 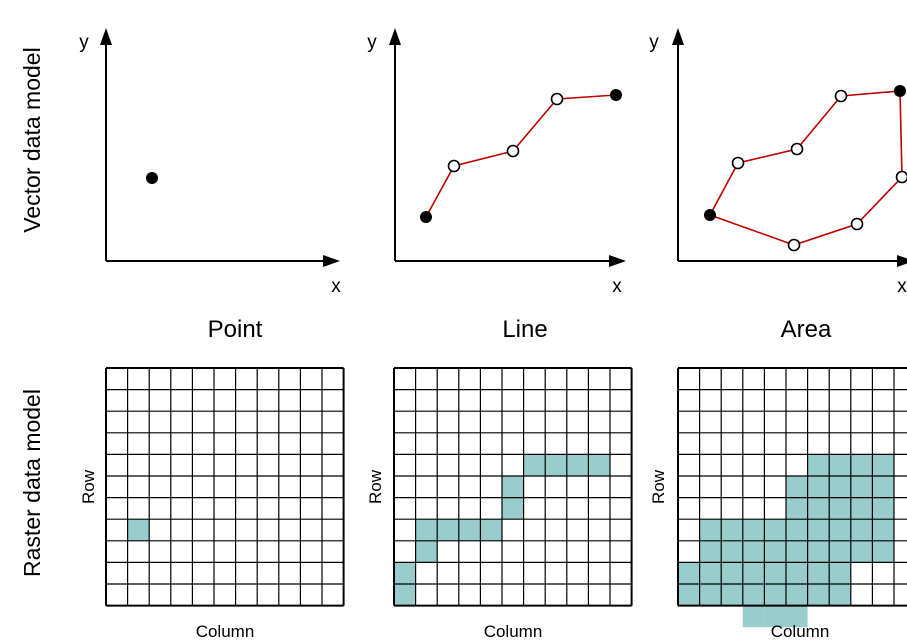 I want to click on column-axis-label-point: Column, so click(x=225, y=631).